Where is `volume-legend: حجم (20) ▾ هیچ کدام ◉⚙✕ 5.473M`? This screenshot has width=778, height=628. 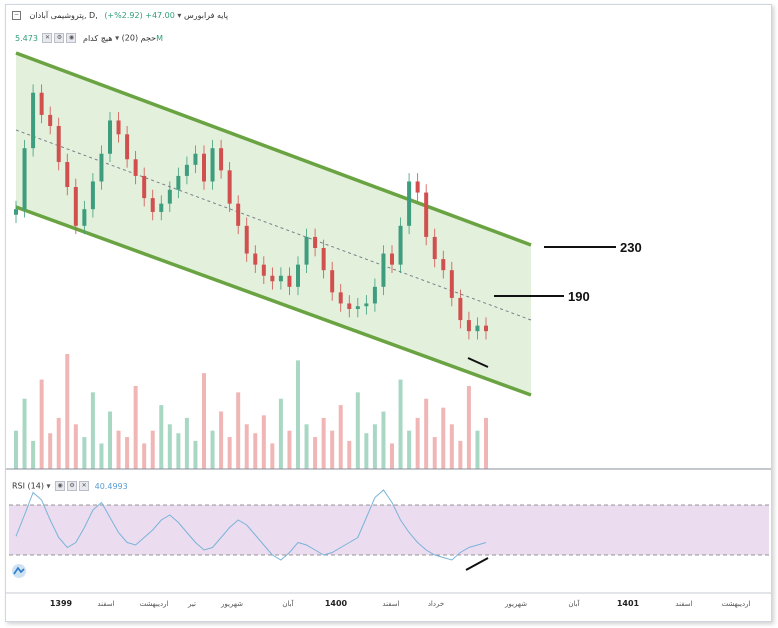 volume-legend: حجم (20) ▾ هیچ کدام ◉⚙✕ 5.473M is located at coordinates (87, 38).